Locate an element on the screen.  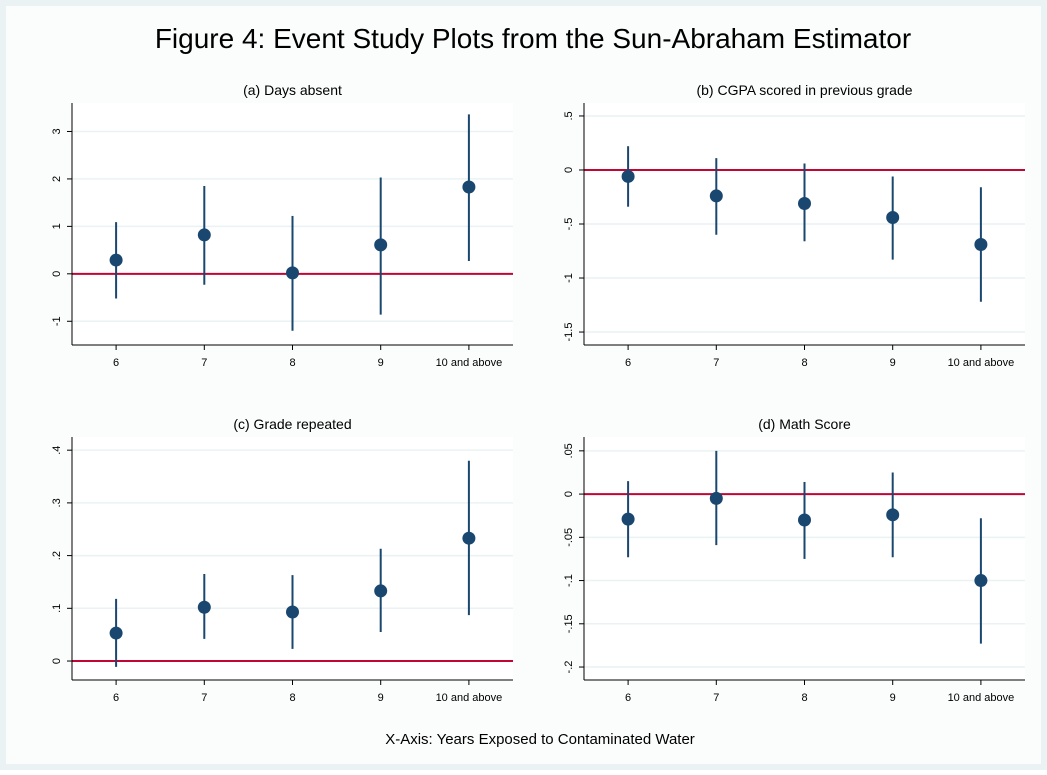
y-tick-label: .4 is located at coordinates (57, 450).